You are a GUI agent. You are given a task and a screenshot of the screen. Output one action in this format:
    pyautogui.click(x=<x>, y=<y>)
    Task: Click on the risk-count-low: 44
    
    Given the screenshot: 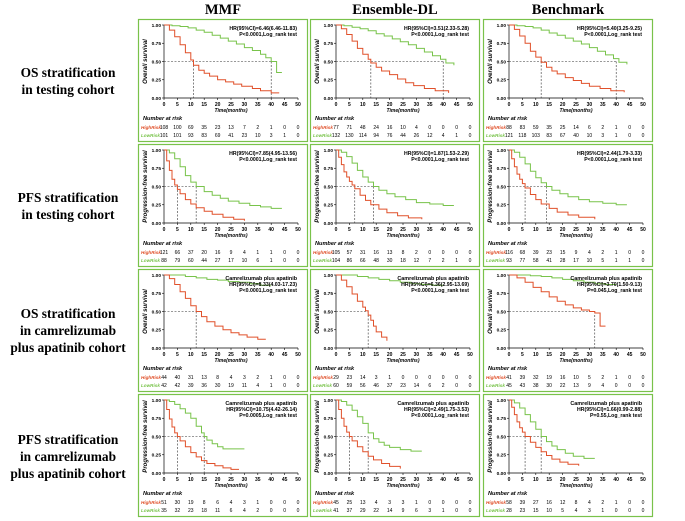 What is the action you would take?
    pyautogui.click(x=403, y=136)
    